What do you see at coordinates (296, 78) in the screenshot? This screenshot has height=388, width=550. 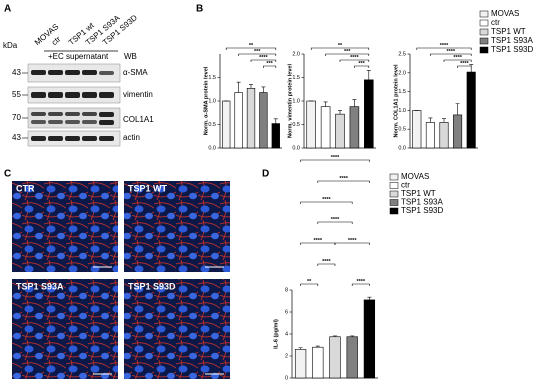 I see `y-tick-label: 1.5` at bounding box center [296, 78].